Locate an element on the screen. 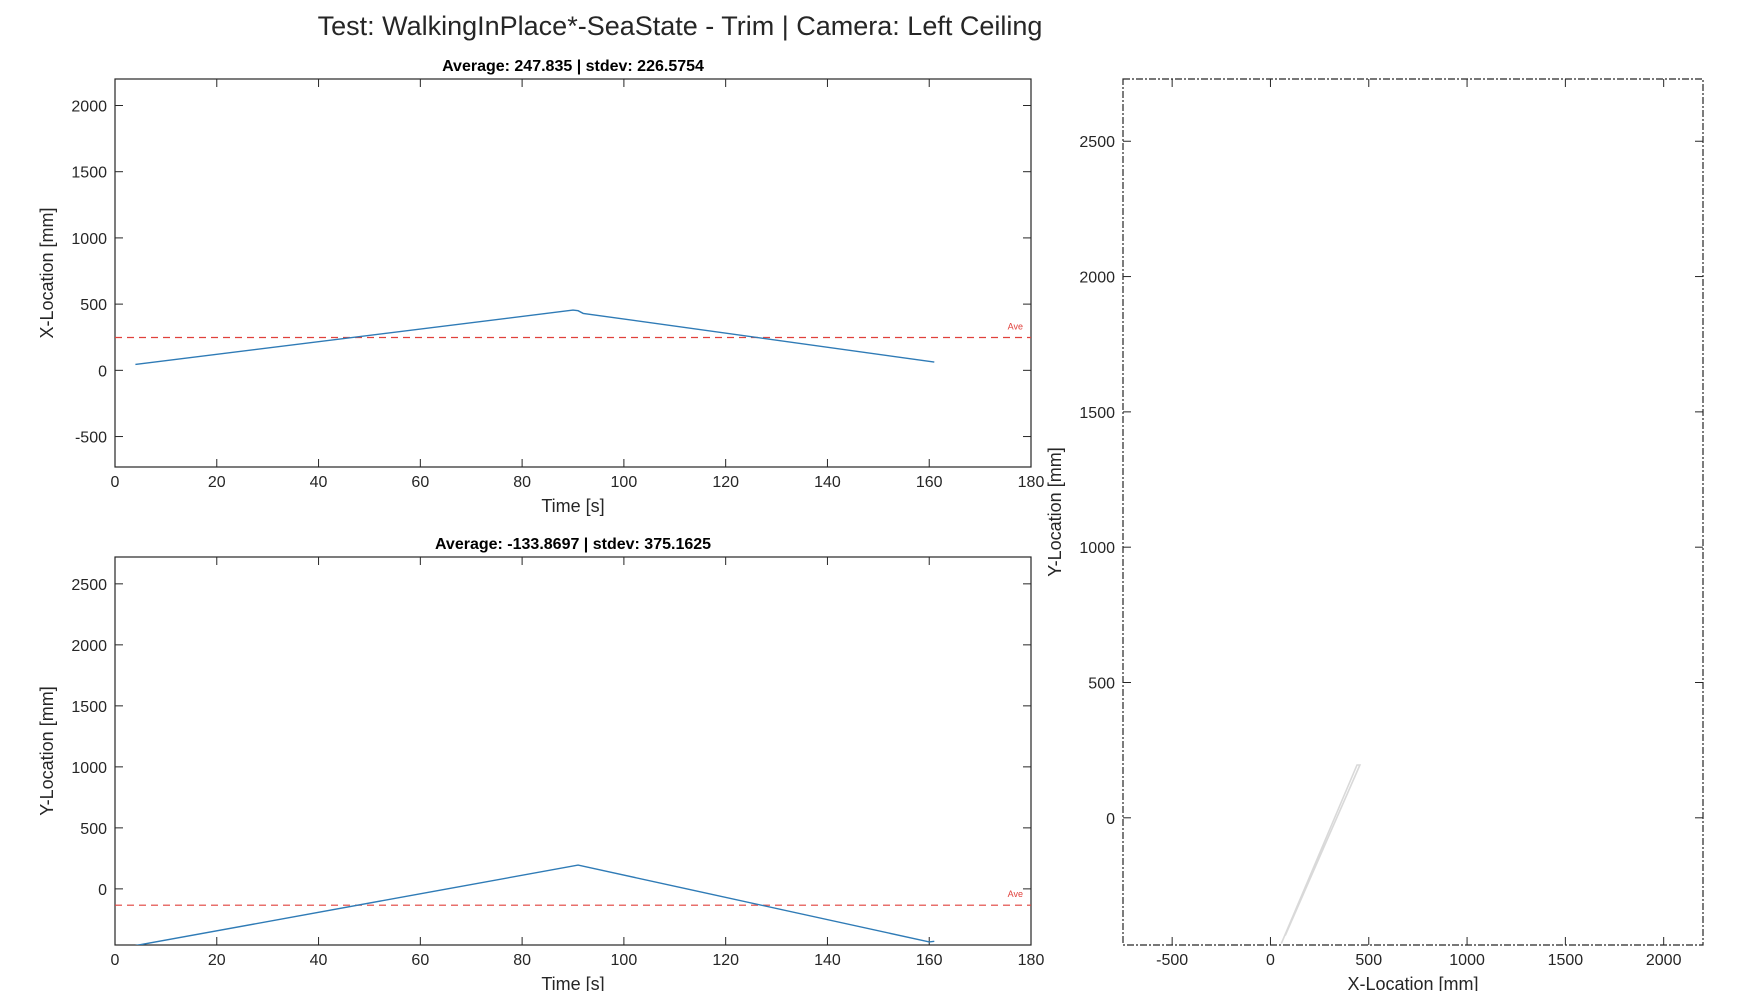 The image size is (1763, 991). x-tick-label: 1000 is located at coordinates (1467, 960).